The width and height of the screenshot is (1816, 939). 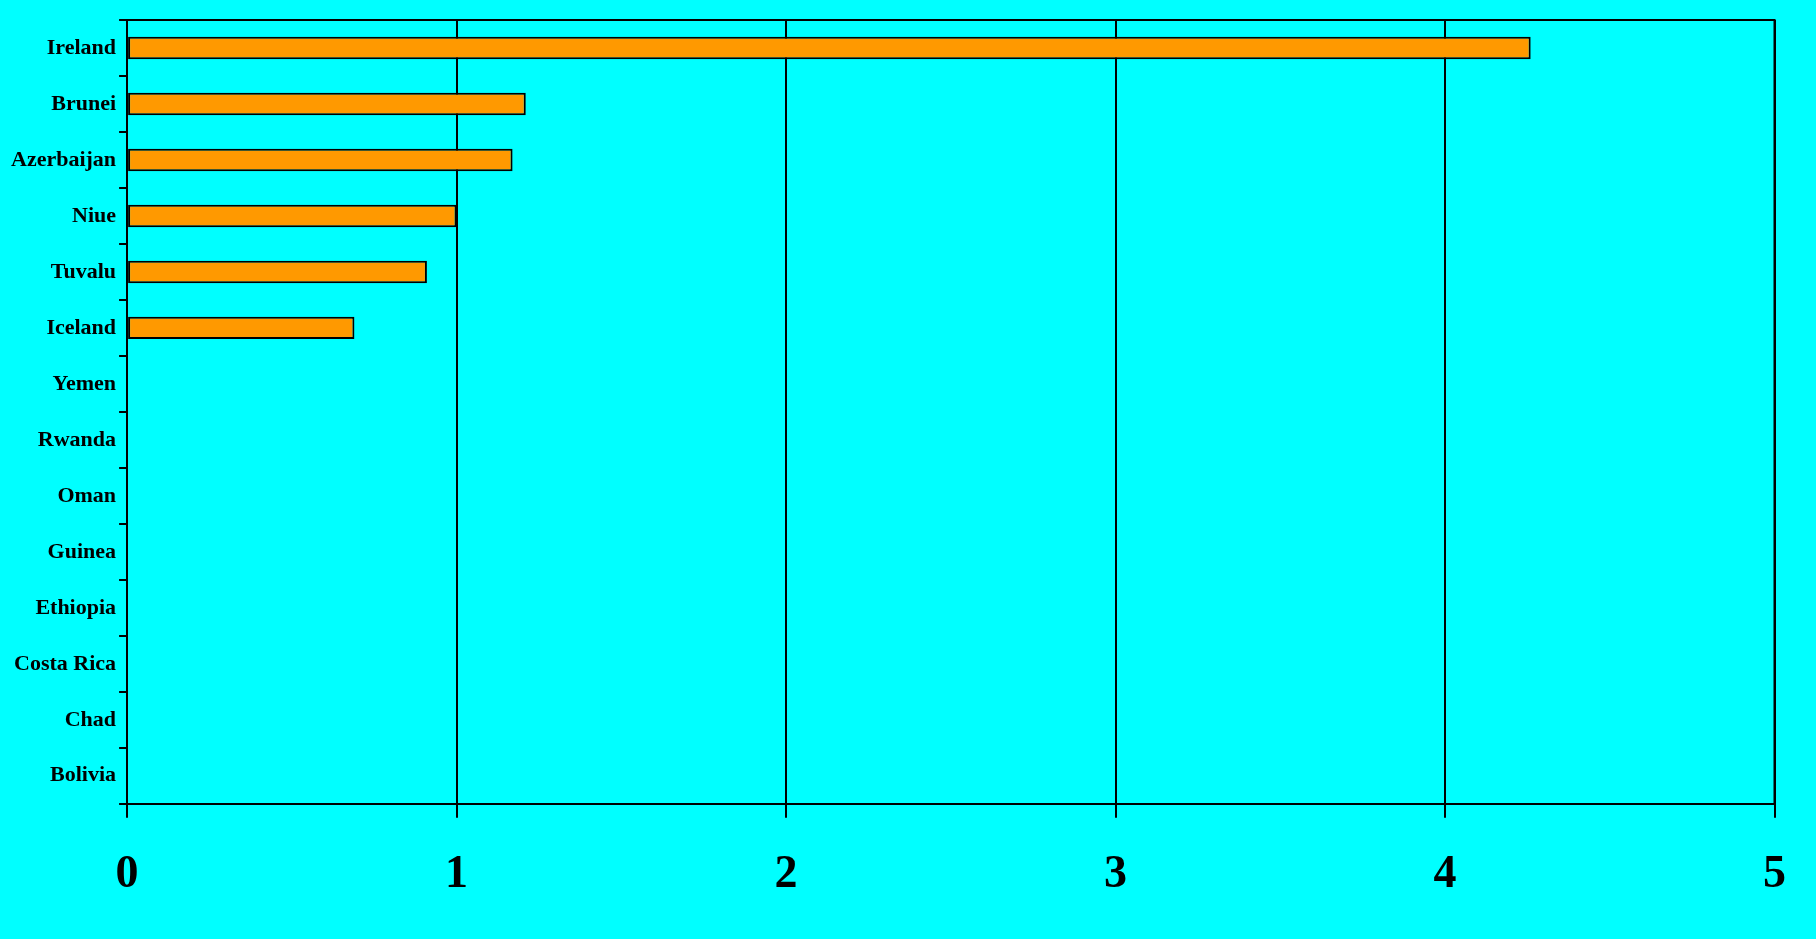 What do you see at coordinates (127, 872) in the screenshot?
I see `x-tick-label: 0` at bounding box center [127, 872].